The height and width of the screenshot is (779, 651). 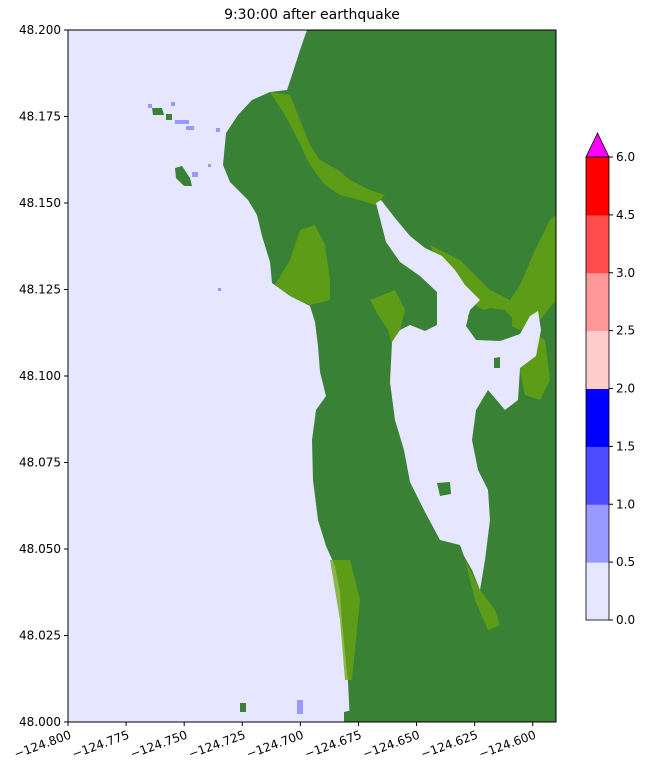 I want to click on x-tick-label: −124.725, so click(x=216, y=745).